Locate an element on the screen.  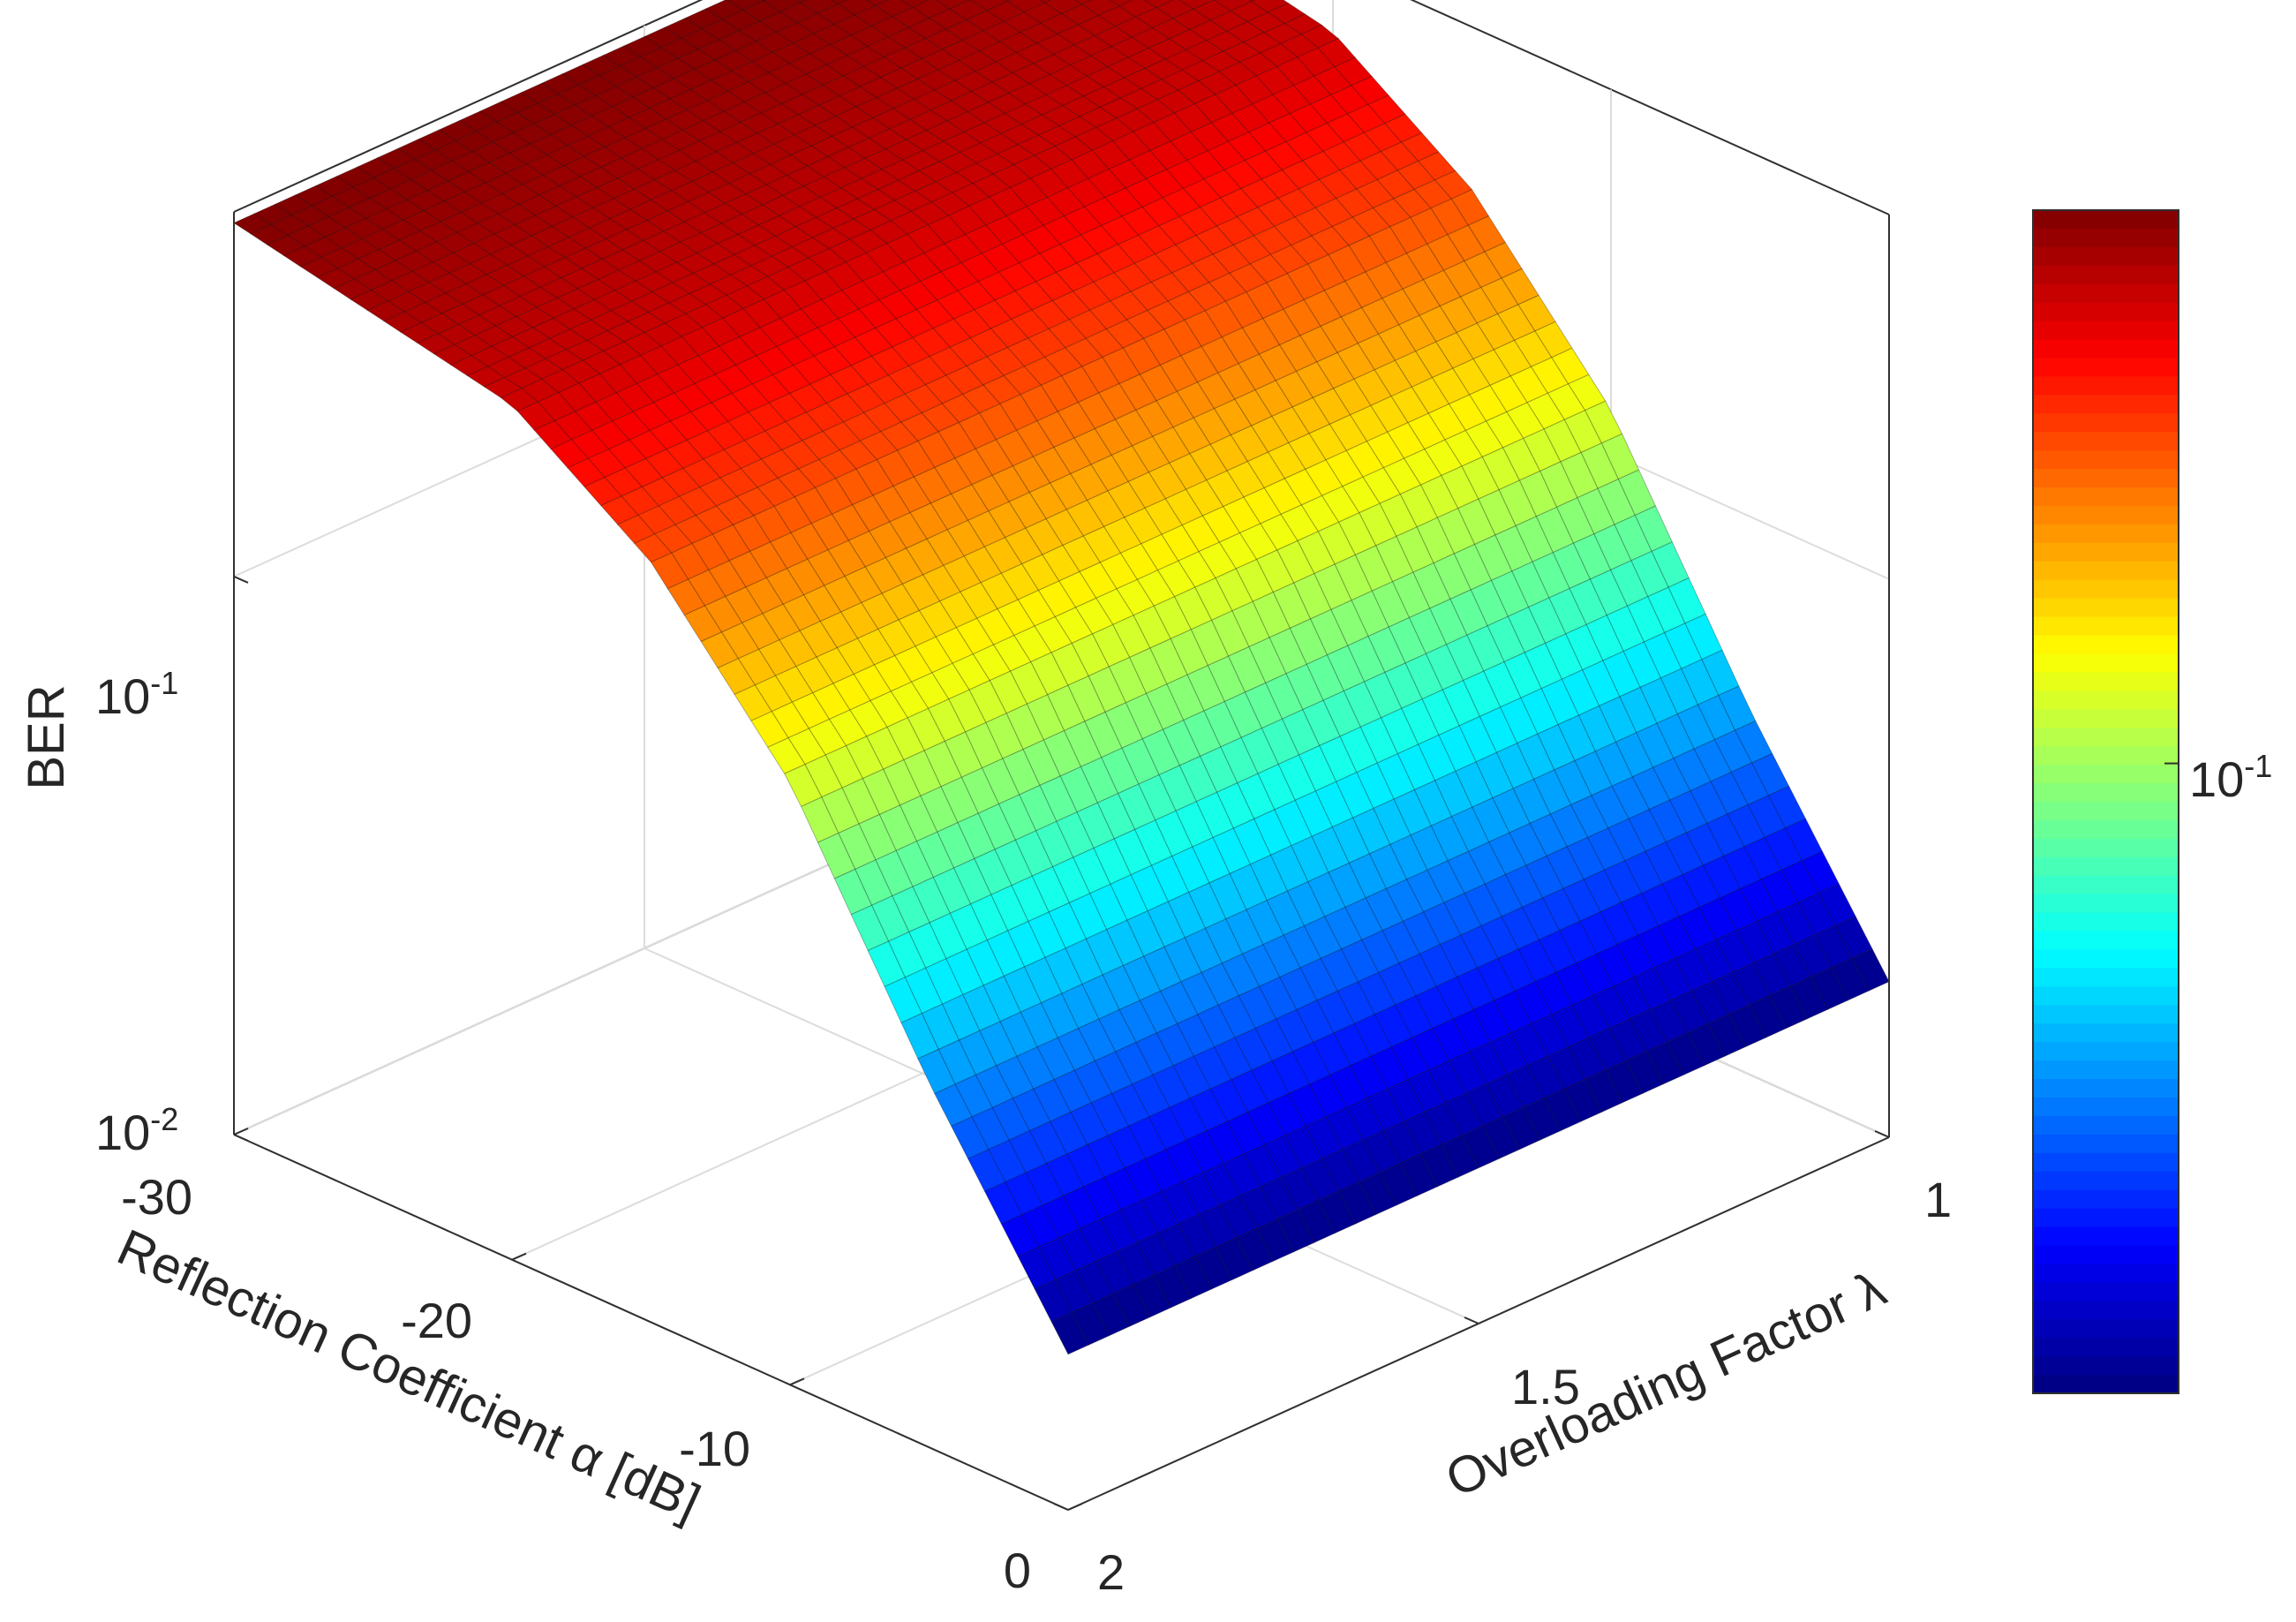
z-axis-label: BER is located at coordinates (46, 737).